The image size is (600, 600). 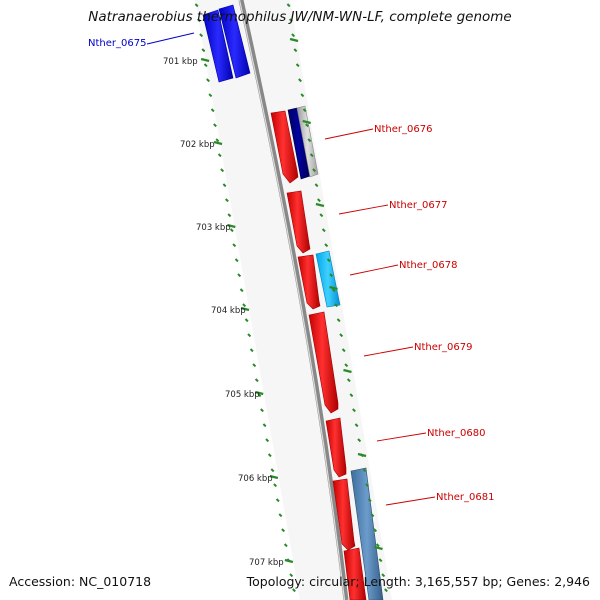 I want to click on gene-label-nther-0680: Nther_0680, so click(x=456, y=433).